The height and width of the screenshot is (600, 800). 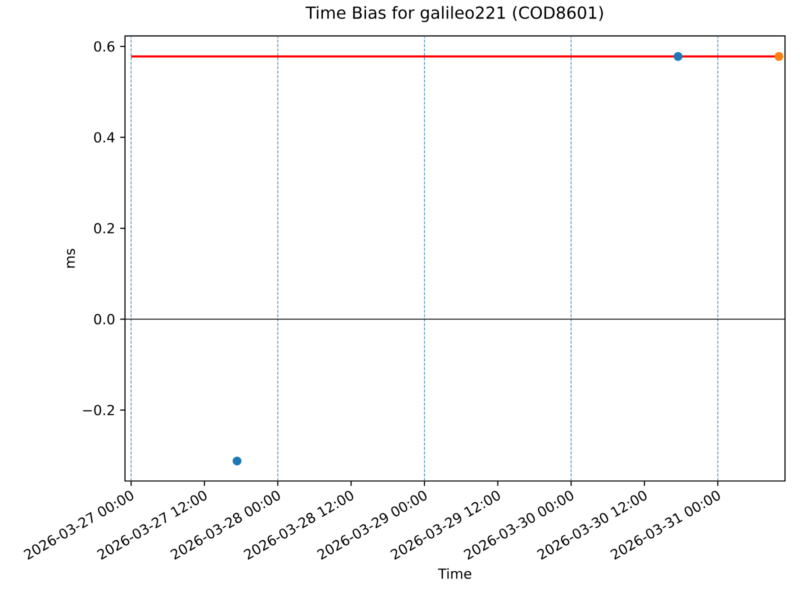 What do you see at coordinates (104, 137) in the screenshot?
I see `y-tick-label: 0.4` at bounding box center [104, 137].